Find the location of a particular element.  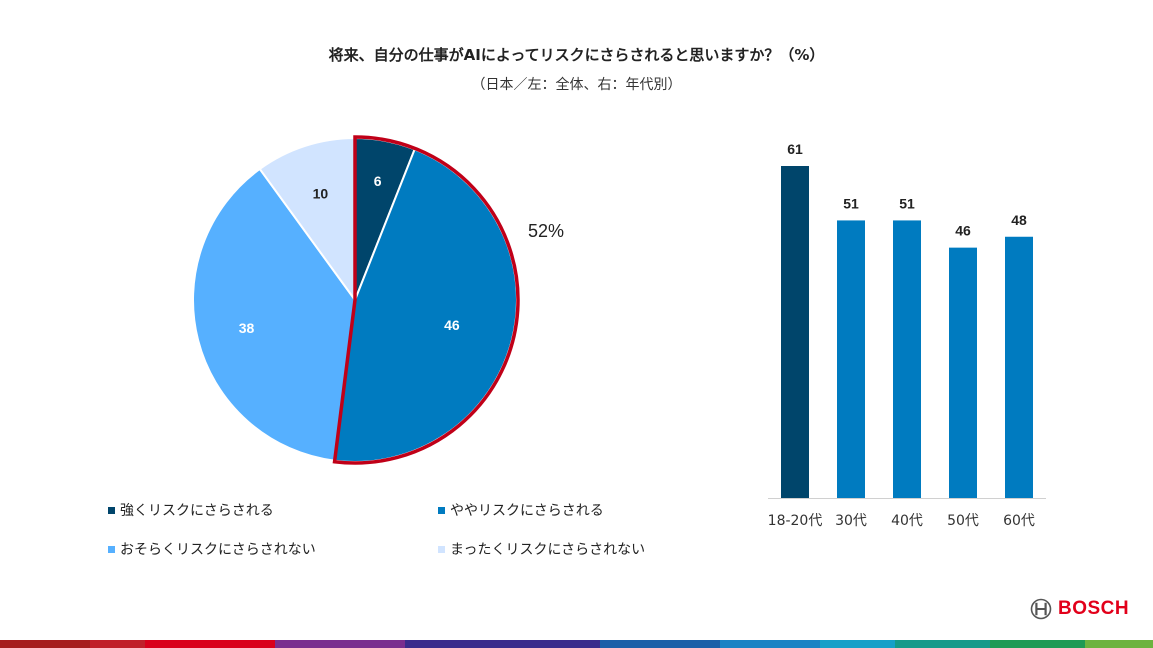

legend-label: ややリスクにさらされる is located at coordinates (527, 511).